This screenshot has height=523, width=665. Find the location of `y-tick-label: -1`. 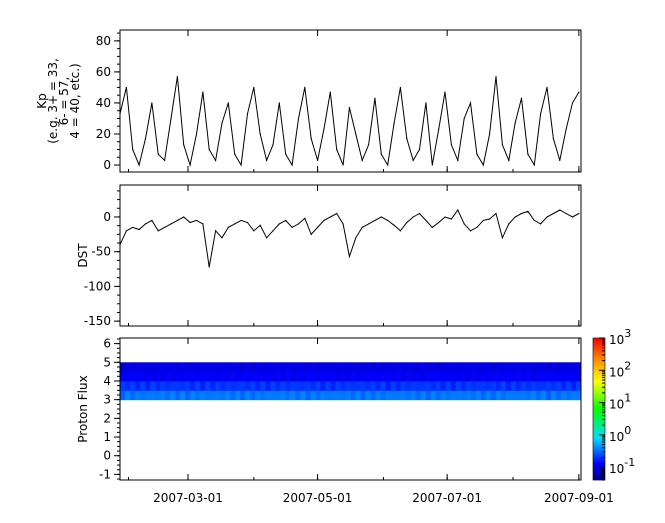

y-tick-label: -1 is located at coordinates (105, 474).